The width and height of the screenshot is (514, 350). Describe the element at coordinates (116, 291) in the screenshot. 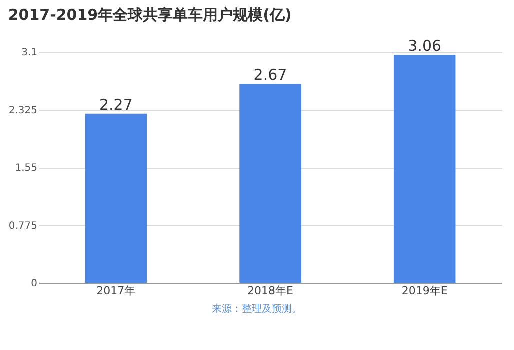

I see `x-tick-label: 2017年` at that location.